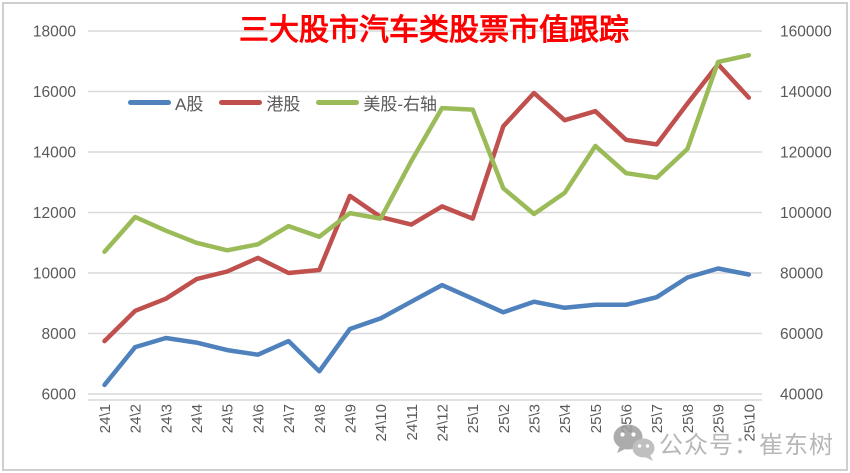  Describe the element at coordinates (283, 104) in the screenshot. I see `legend-label-hk-shares: 港股` at that location.